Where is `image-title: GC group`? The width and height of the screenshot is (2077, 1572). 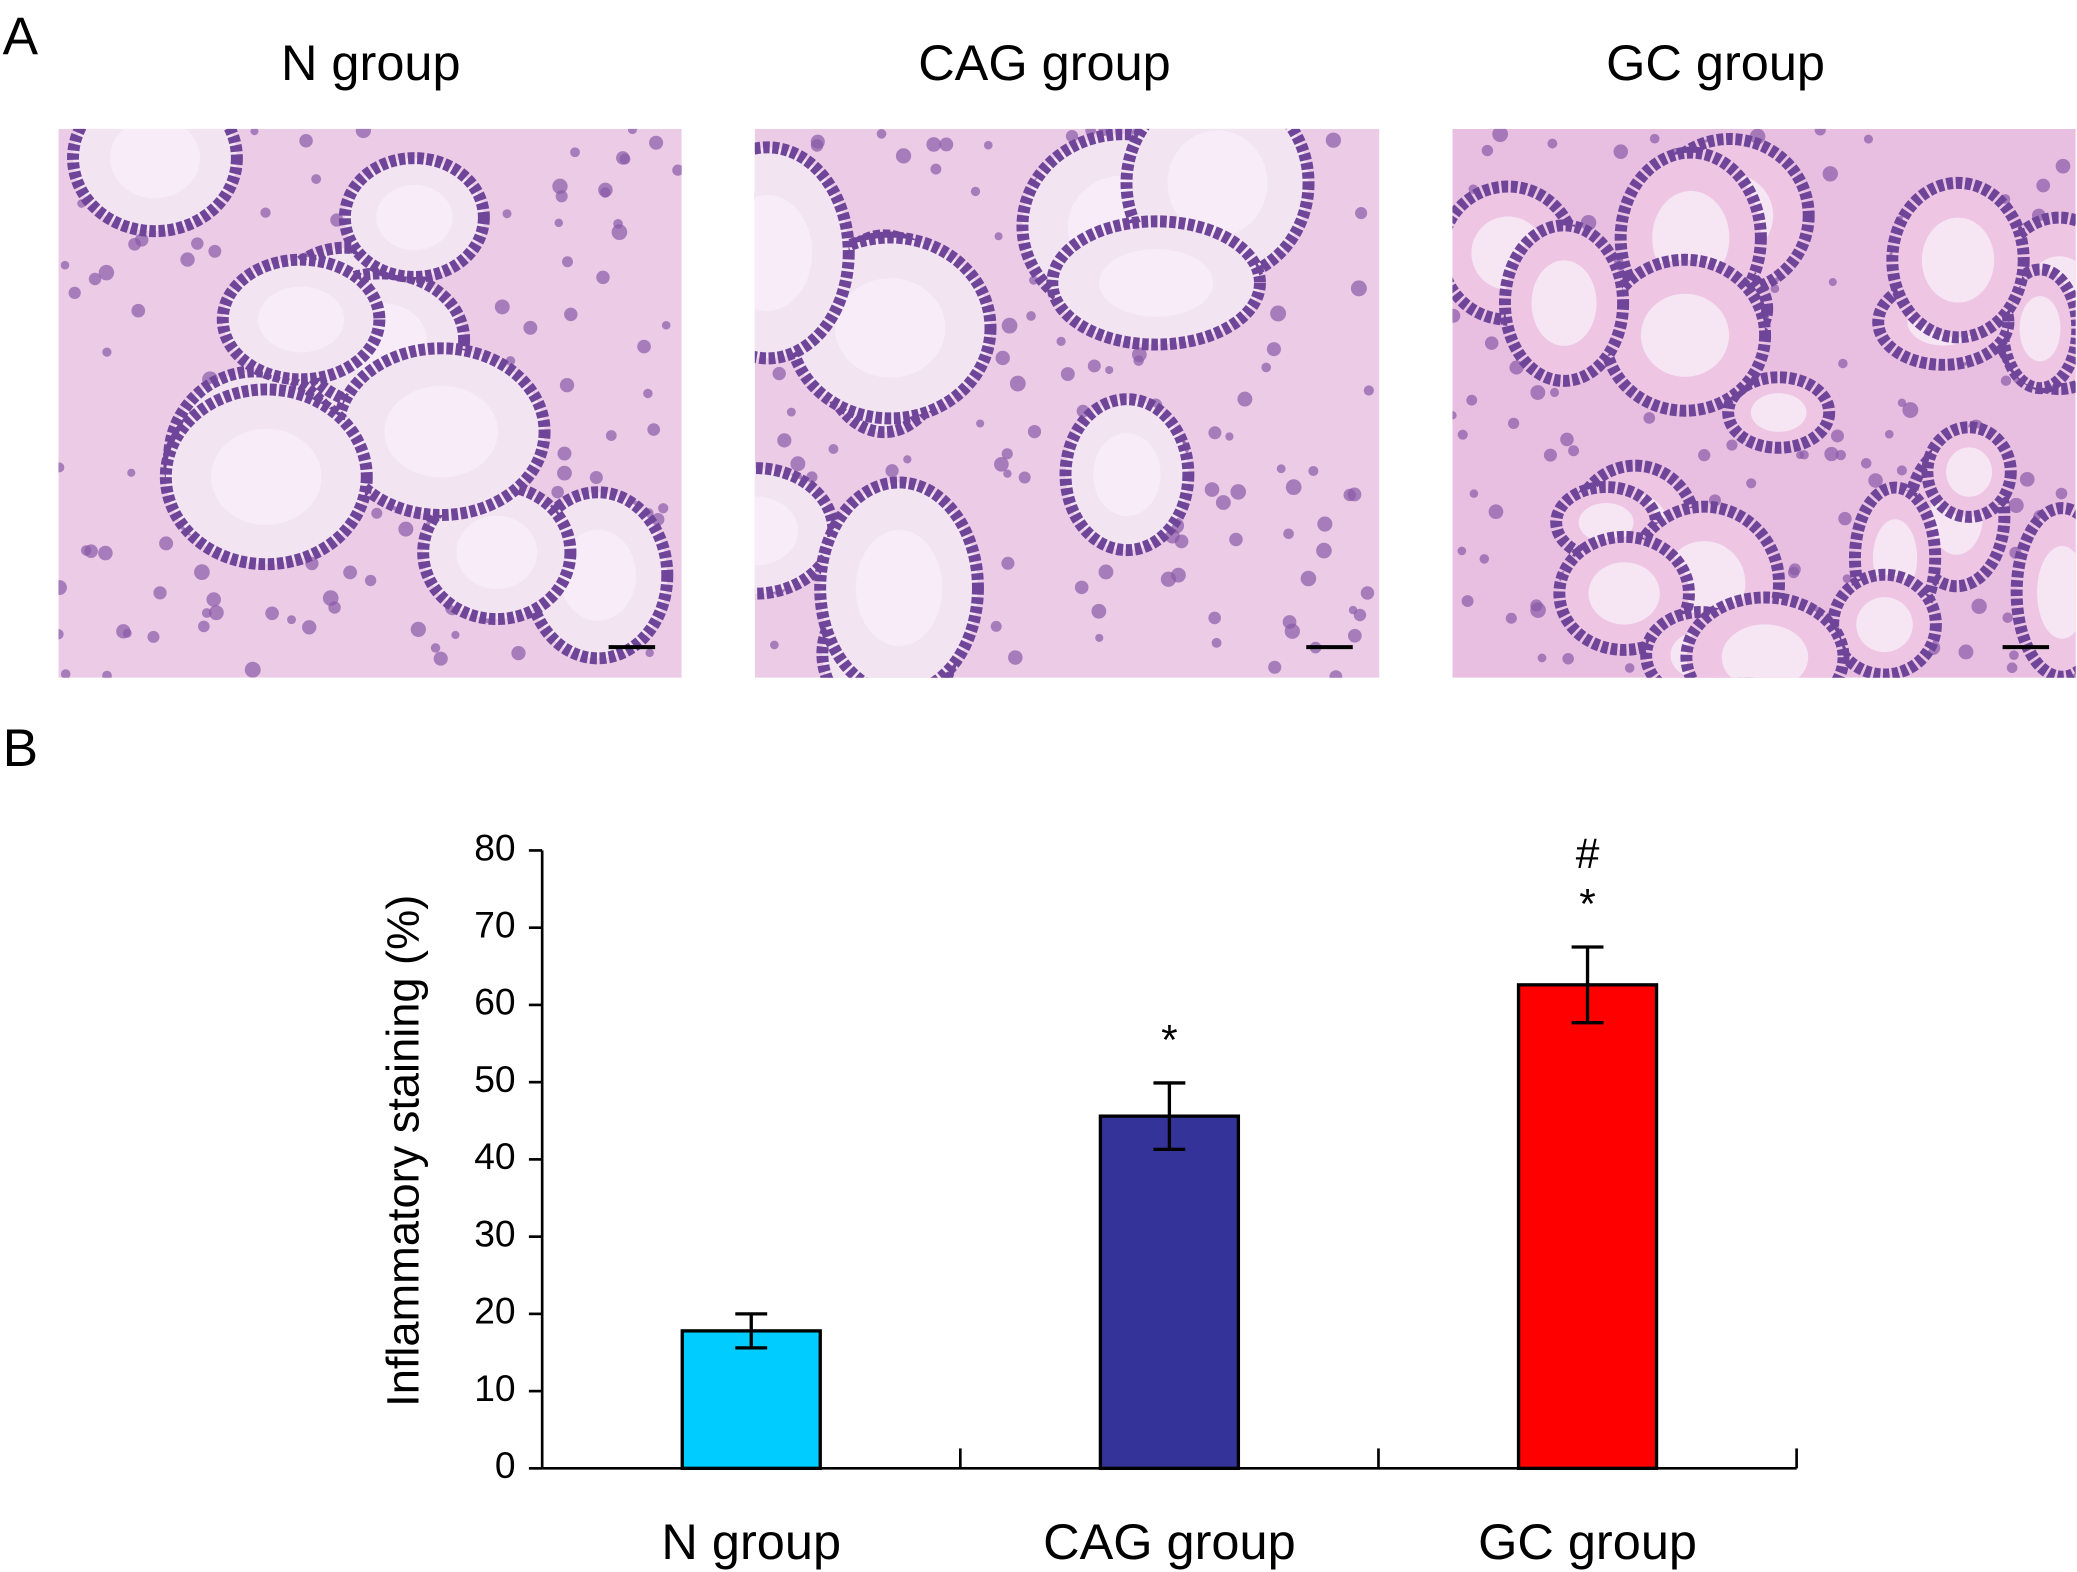
image-title: GC group is located at coordinates (1715, 62).